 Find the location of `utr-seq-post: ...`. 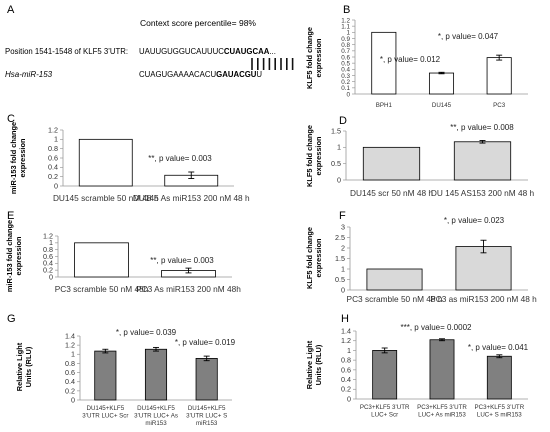

utr-seq-post: ... is located at coordinates (272, 51).